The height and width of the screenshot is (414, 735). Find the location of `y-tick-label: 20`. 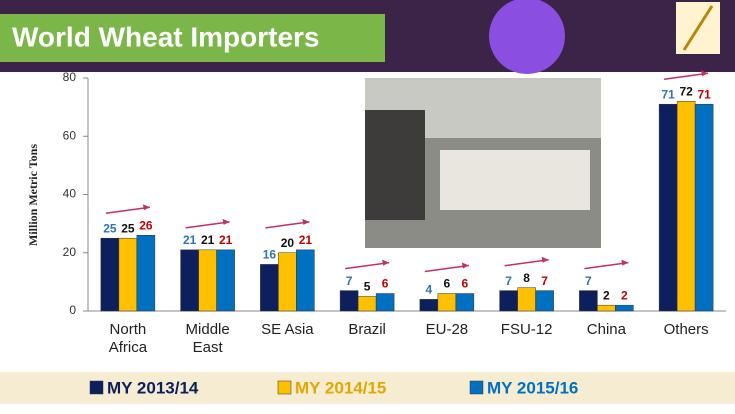

y-tick-label: 20 is located at coordinates (70, 252).